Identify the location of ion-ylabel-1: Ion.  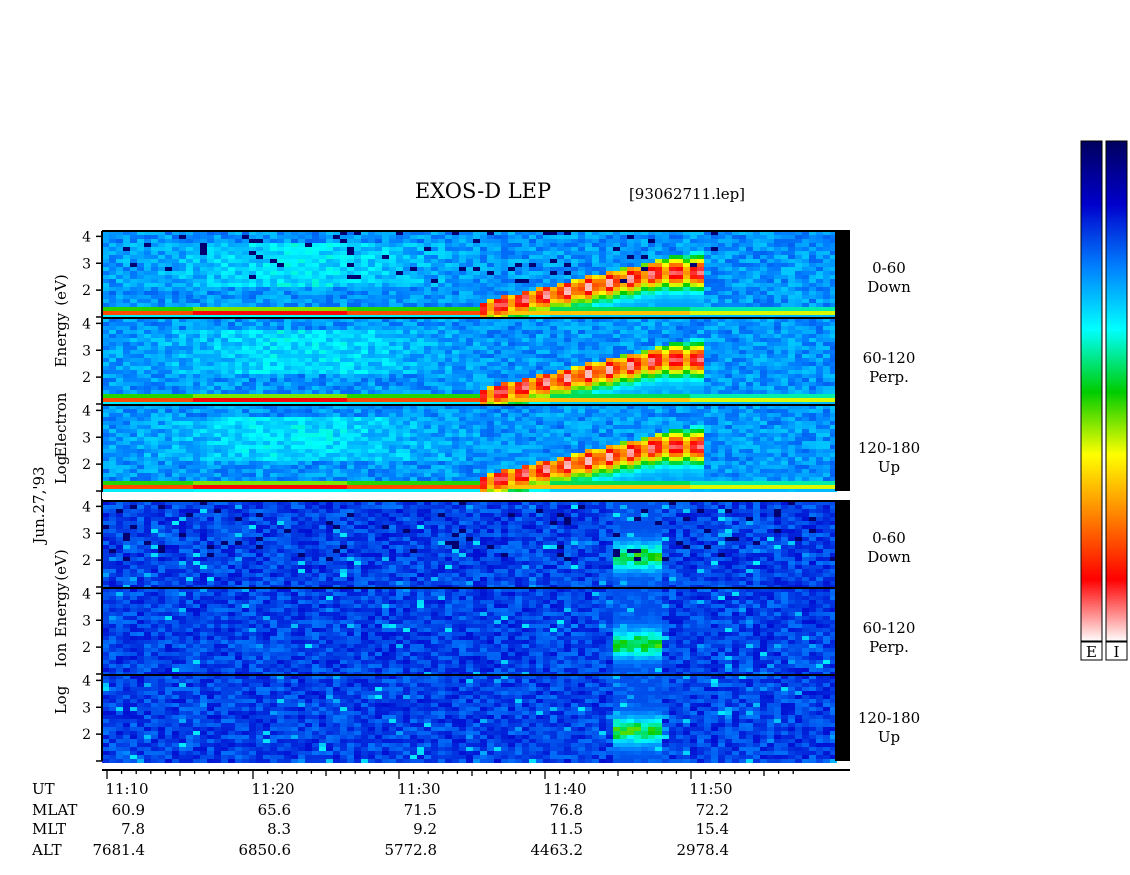
(61, 654).